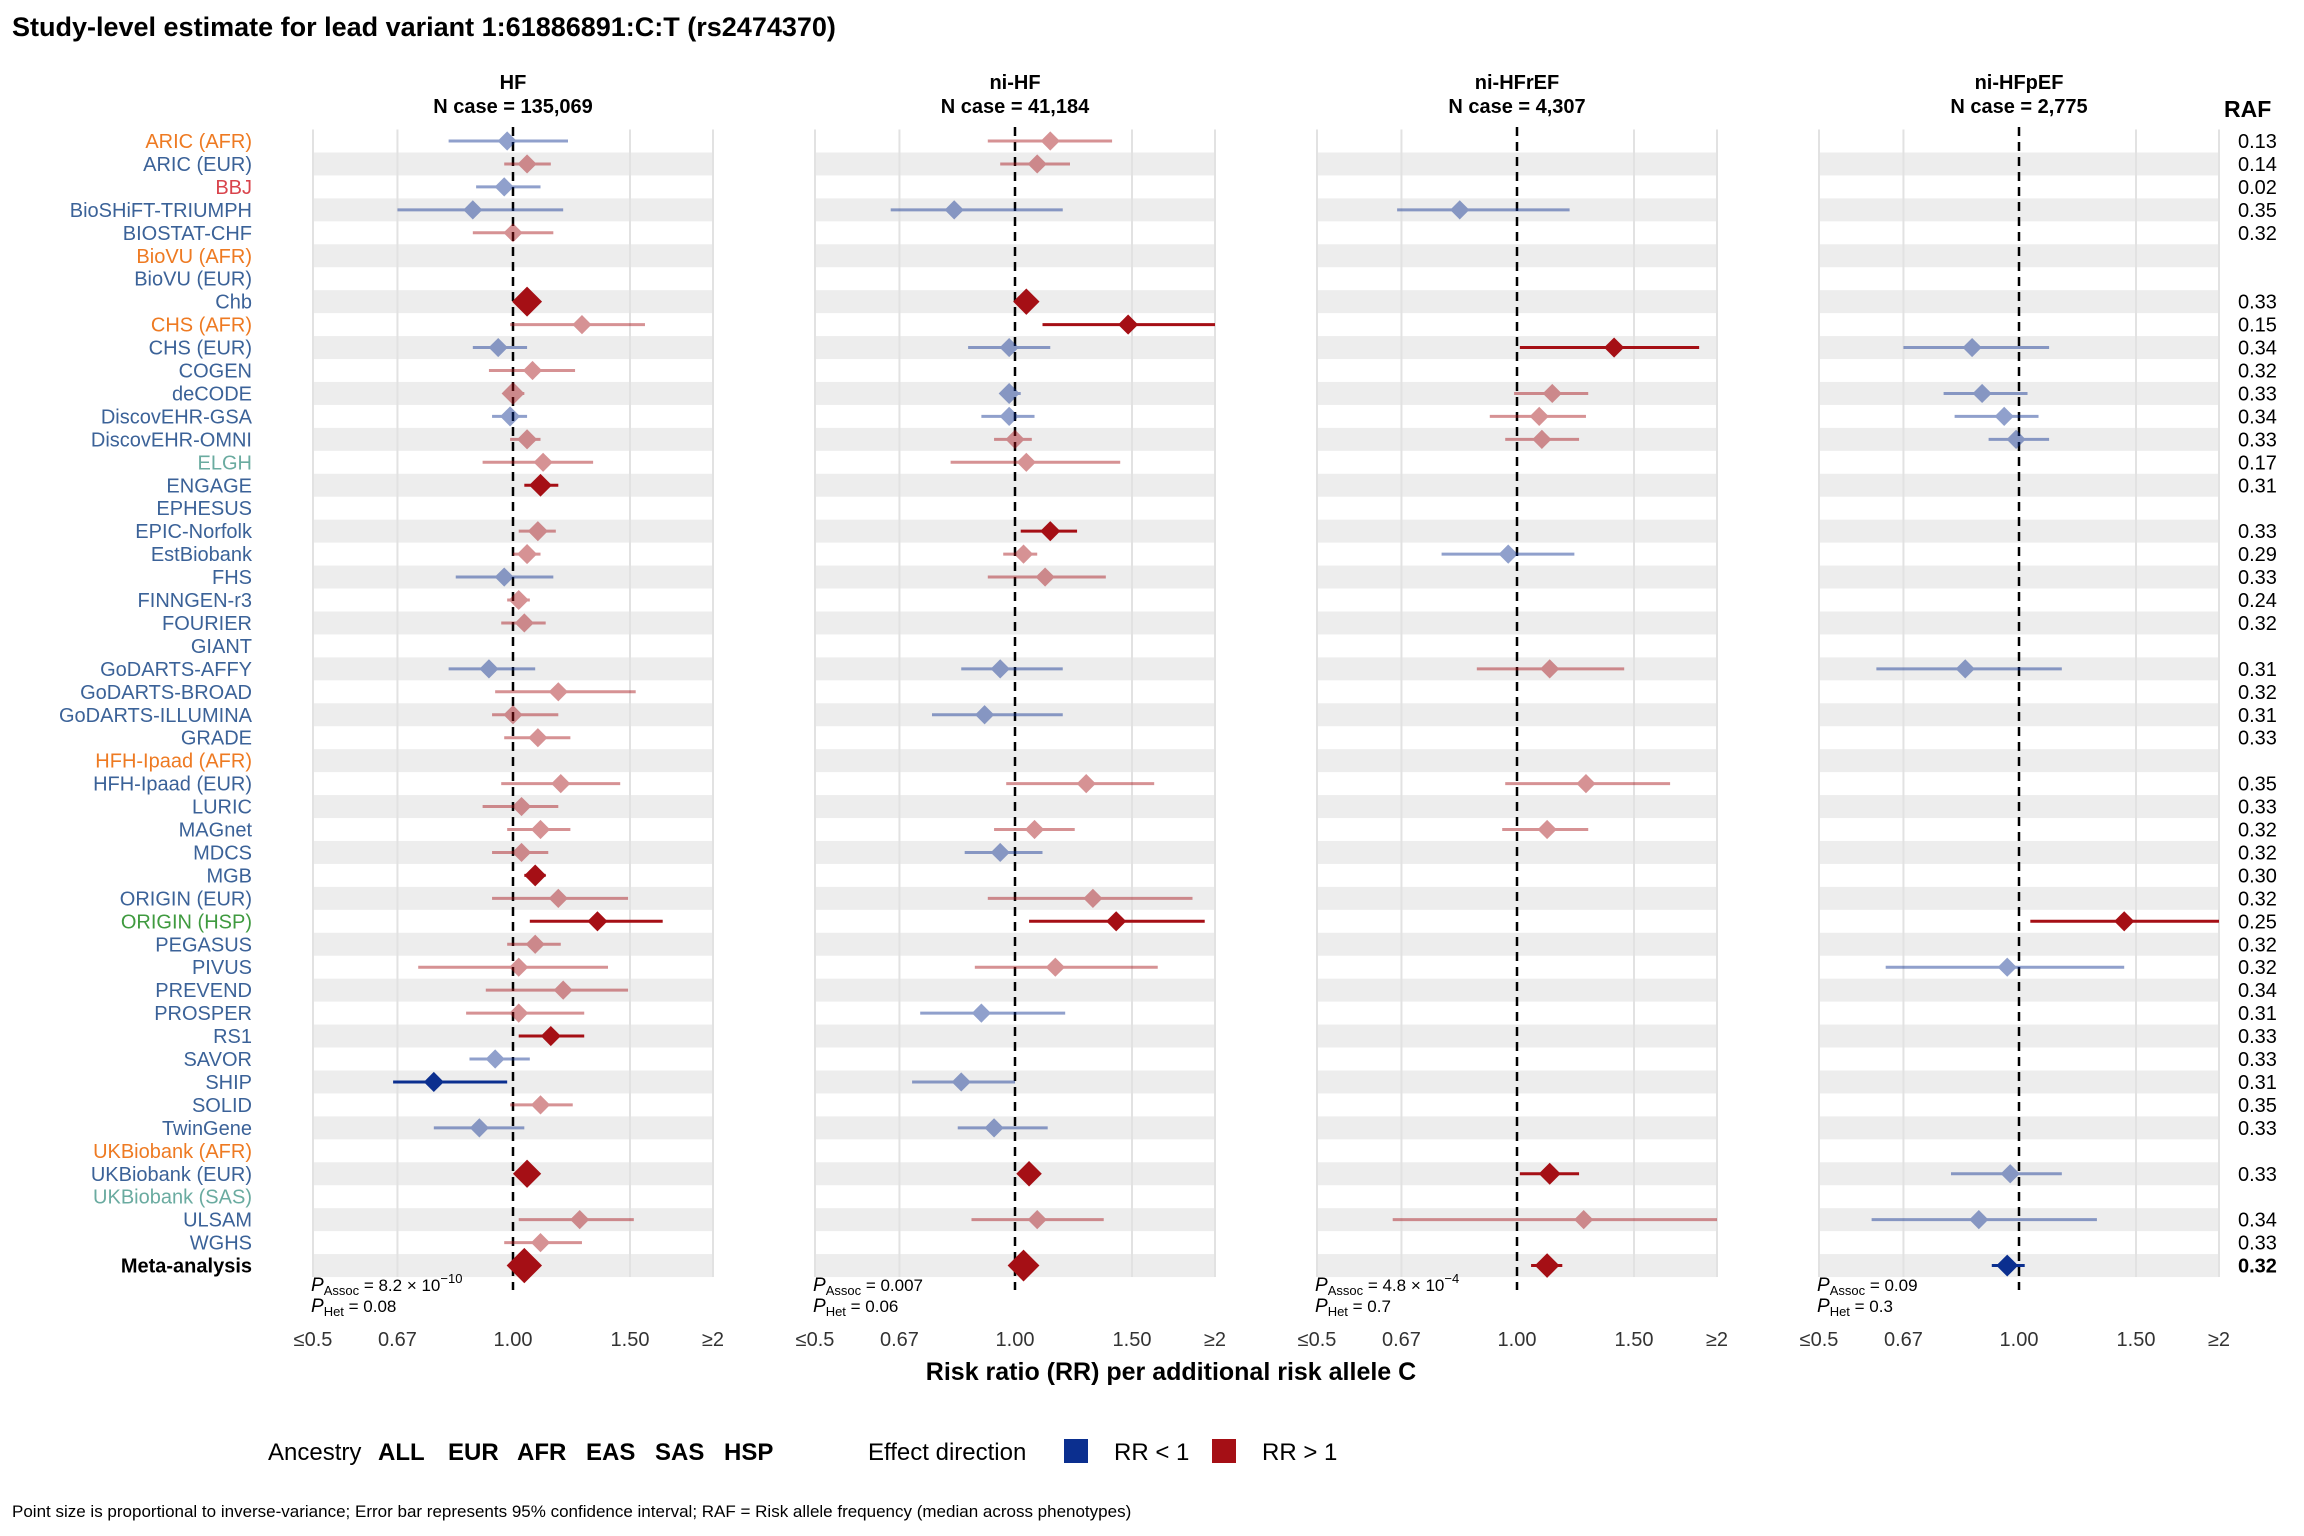 The height and width of the screenshot is (1536, 2304). Describe the element at coordinates (222, 968) in the screenshot. I see `study-label: PIVUS` at that location.